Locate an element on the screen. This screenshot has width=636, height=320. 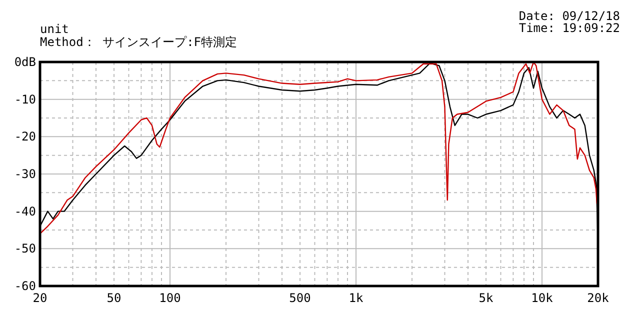
text: Time: 19:09:22 is located at coordinates (569, 28).